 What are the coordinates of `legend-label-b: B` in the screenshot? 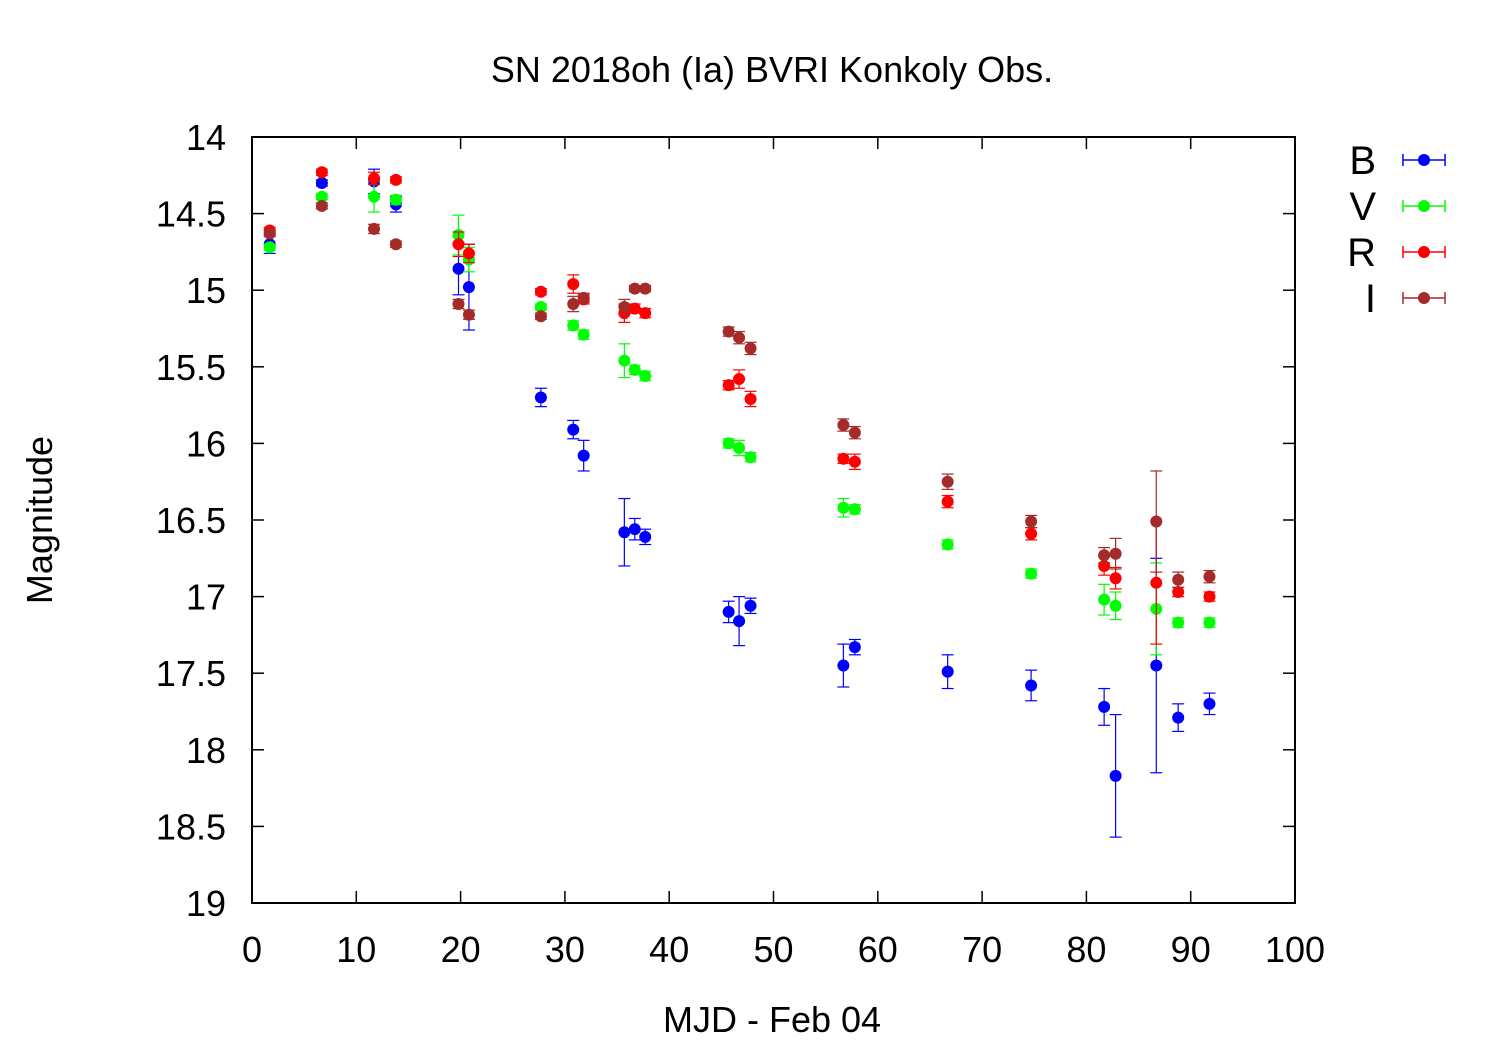 It's located at (1362, 161).